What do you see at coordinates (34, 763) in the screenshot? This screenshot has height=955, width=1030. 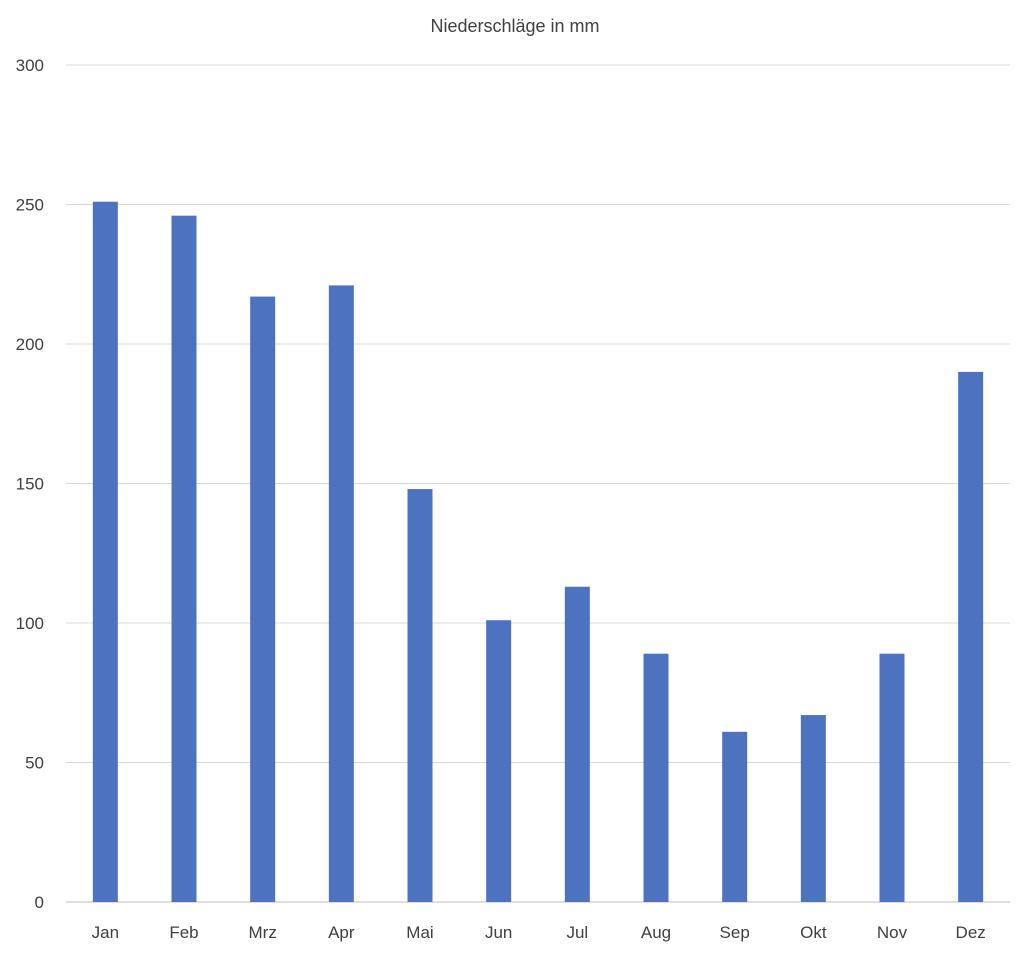 I see `y-tick-label: 50` at bounding box center [34, 763].